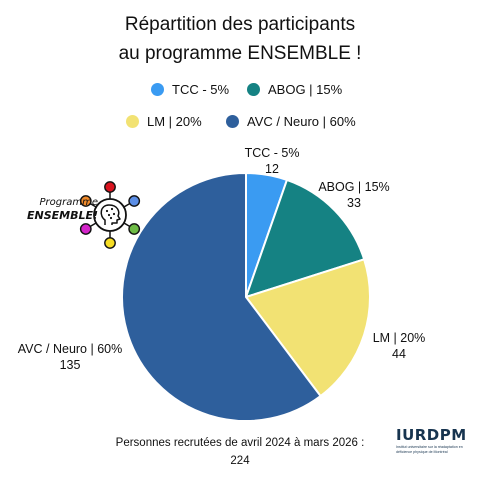 This screenshot has width=480, height=480. I want to click on legend-label-tcc: TCC - 5%, so click(201, 89).